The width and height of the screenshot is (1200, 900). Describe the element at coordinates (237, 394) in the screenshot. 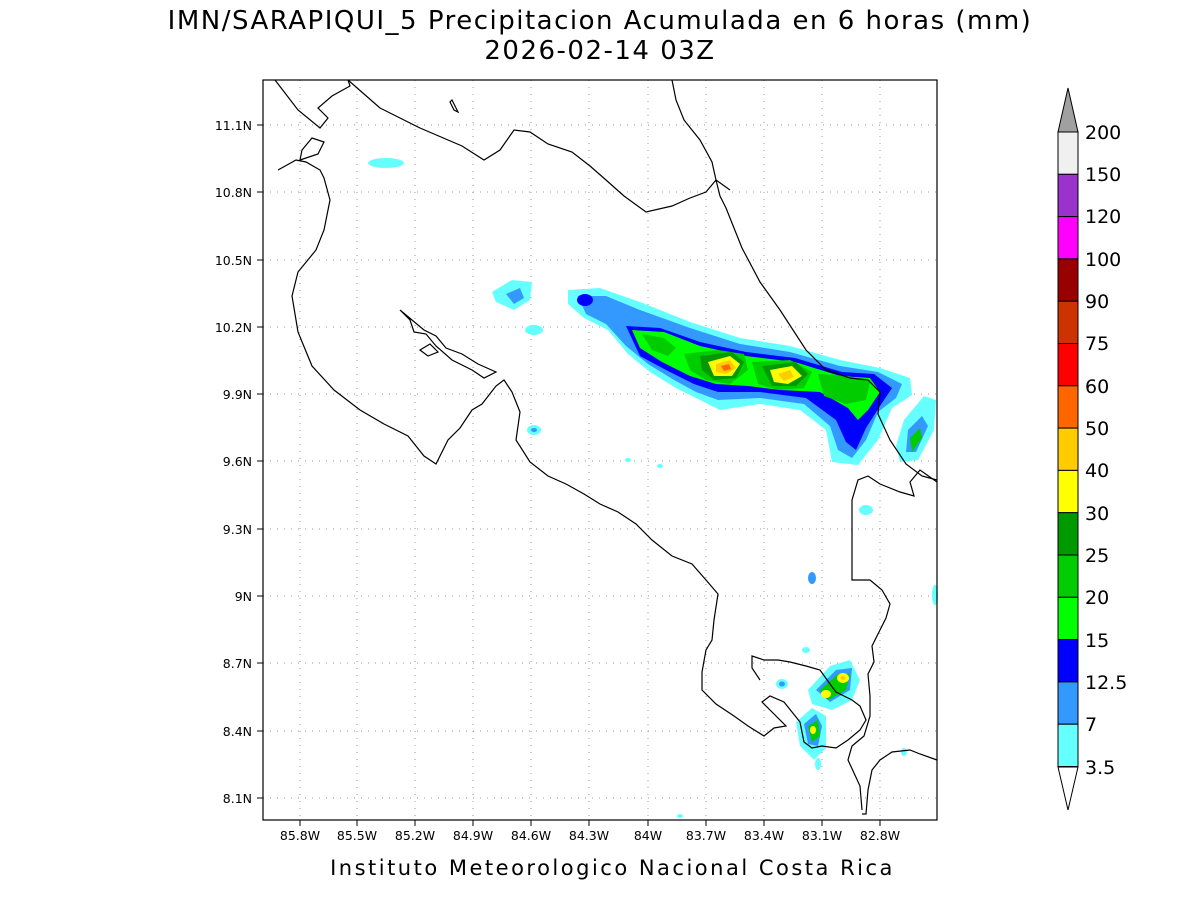

I see `y-tick-label: 9.9N` at that location.